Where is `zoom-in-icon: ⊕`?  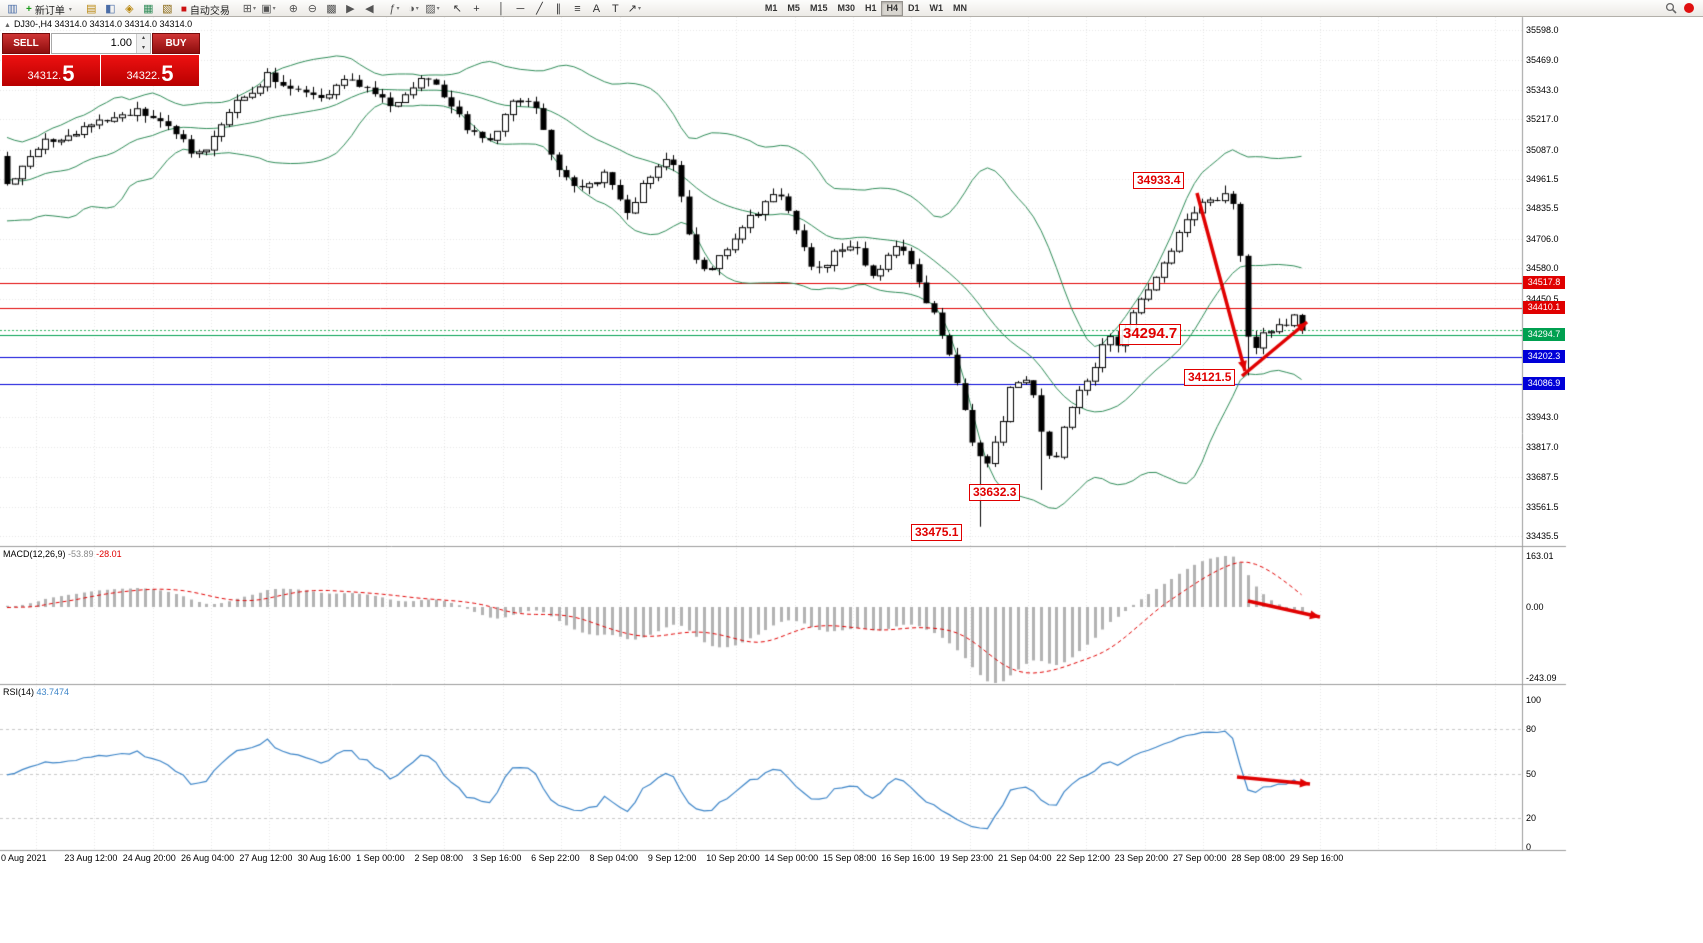
zoom-in-icon: ⊕ is located at coordinates (293, 9).